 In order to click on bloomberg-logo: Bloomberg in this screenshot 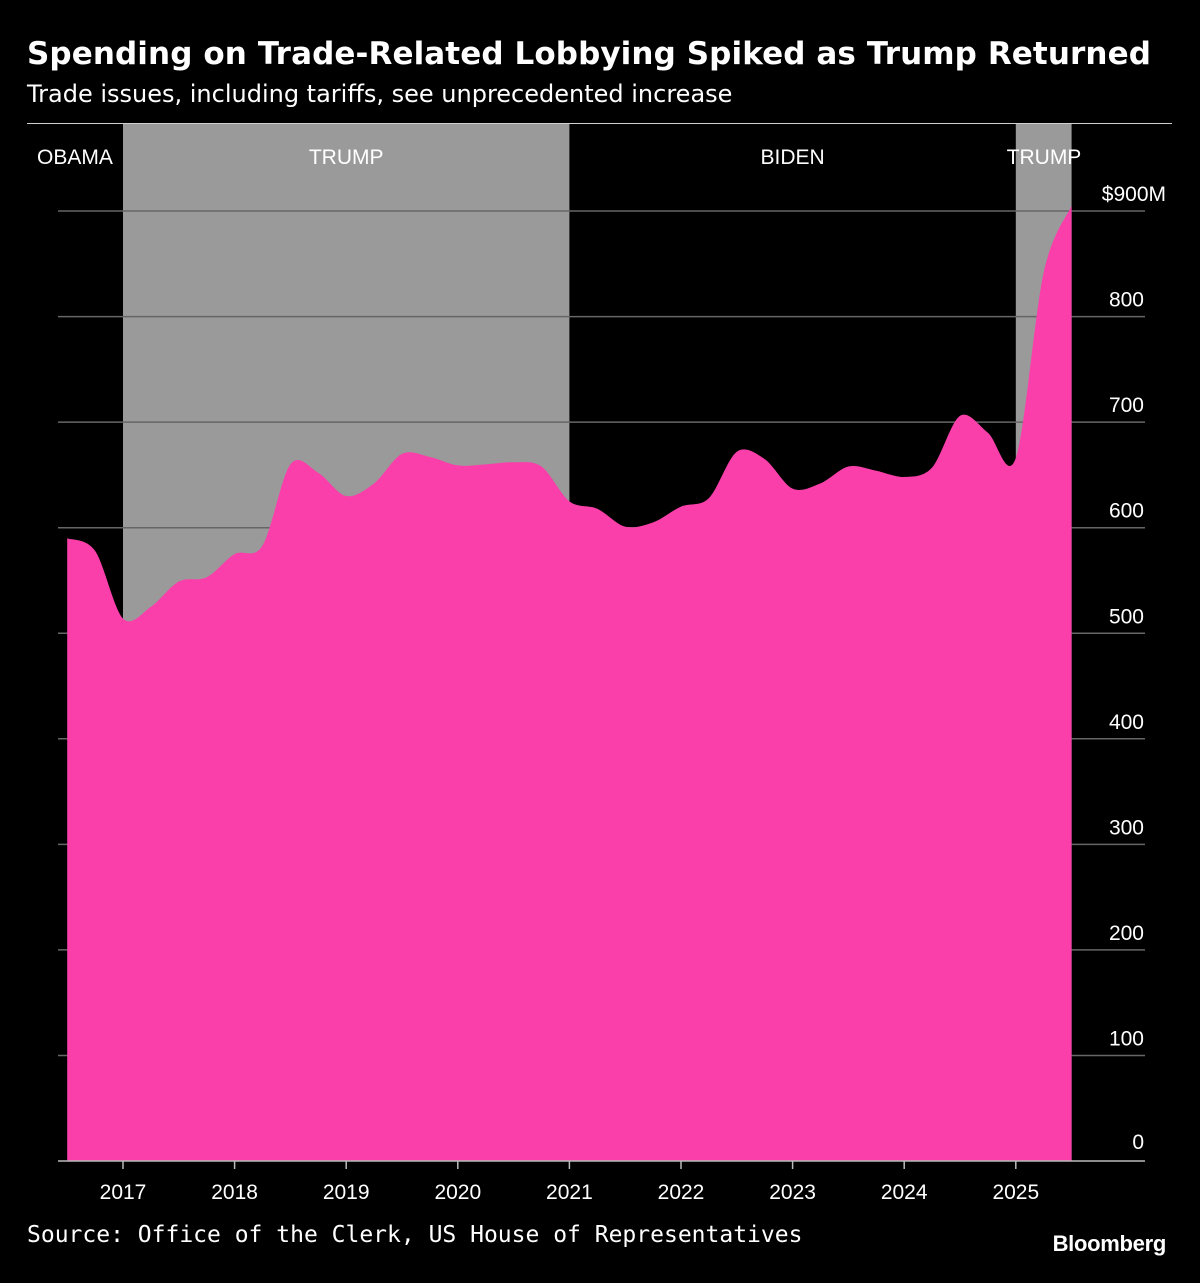, I will do `click(1109, 1243)`.